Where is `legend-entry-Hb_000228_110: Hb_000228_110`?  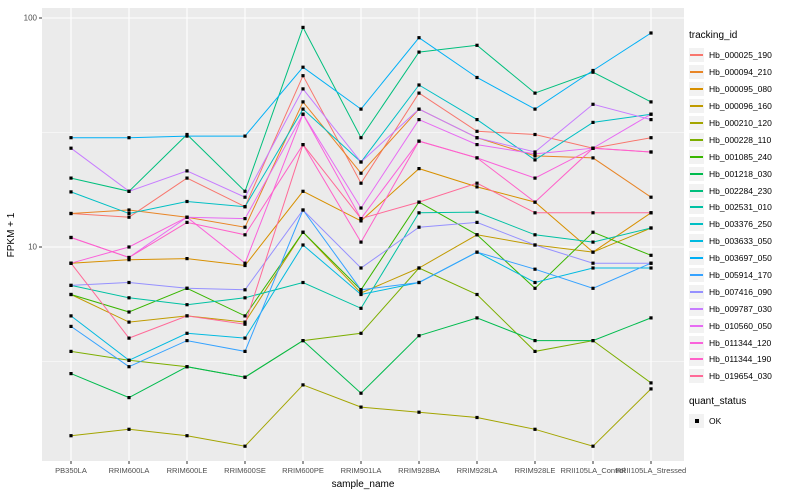 legend-entry-Hb_000228_110: Hb_000228_110 is located at coordinates (744, 139).